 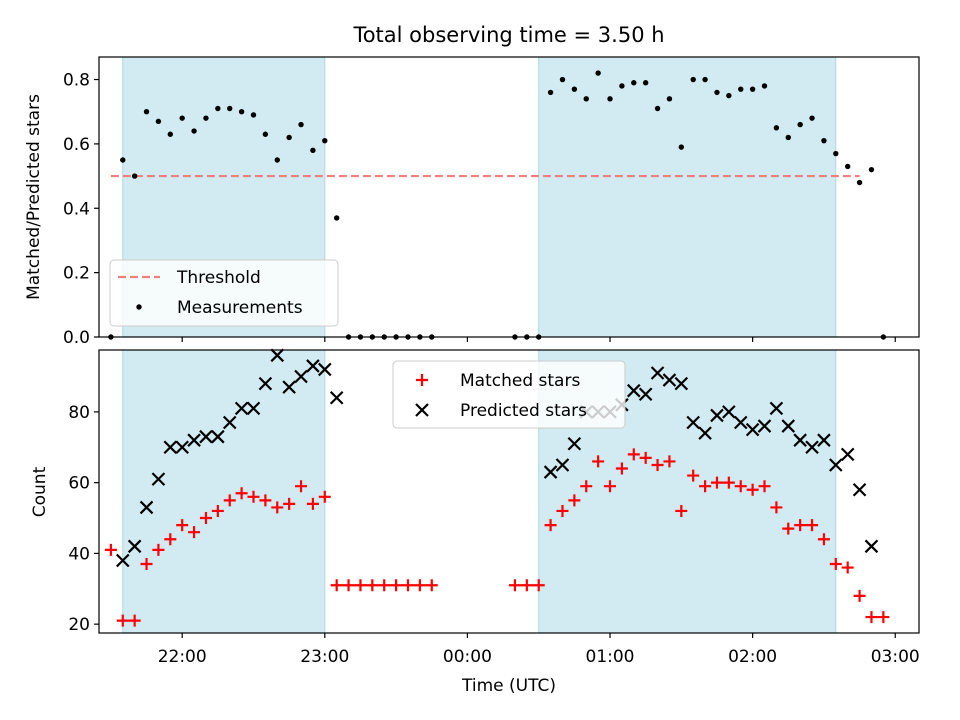 I want to click on legend-predicted-label: Predicted stars, so click(x=523, y=411).